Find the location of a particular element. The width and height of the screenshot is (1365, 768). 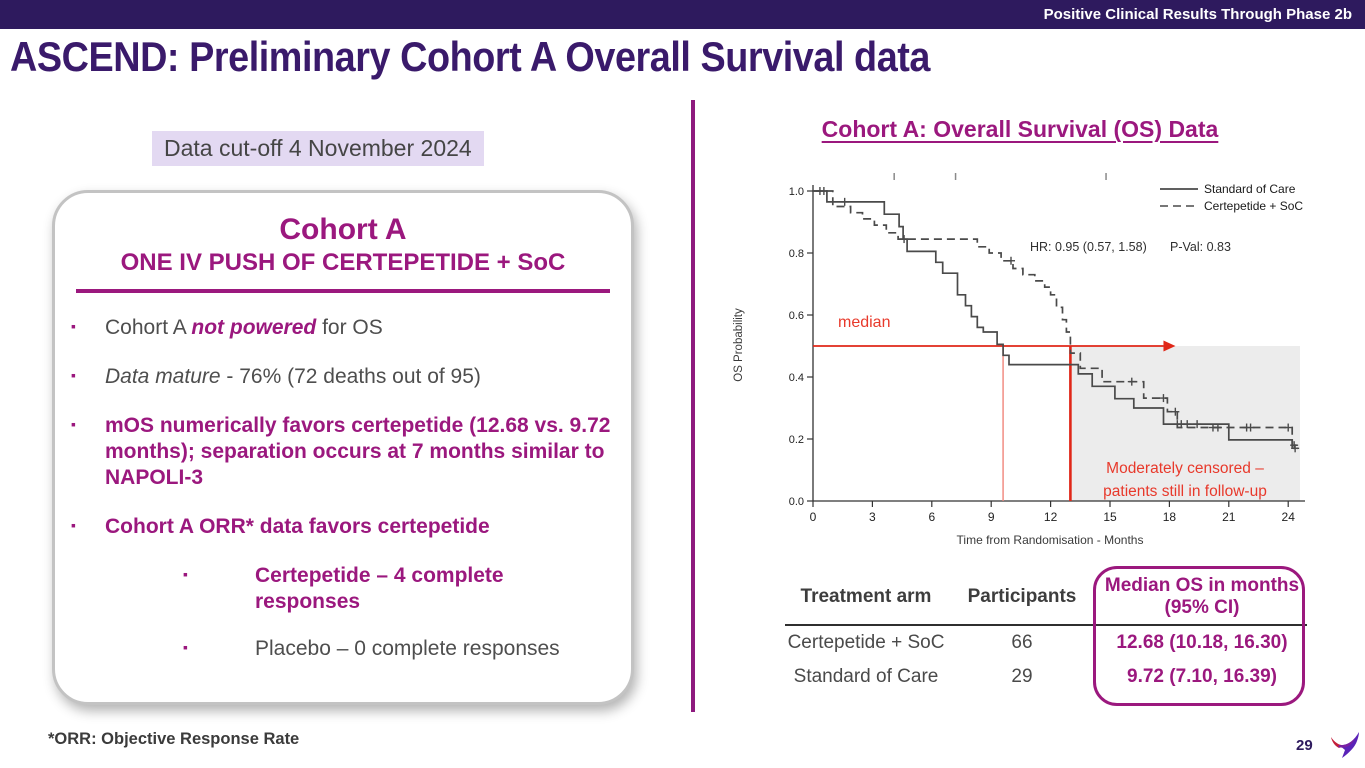

bullet-item: ▪ Certepetide – 4 complete responses is located at coordinates (397, 589).